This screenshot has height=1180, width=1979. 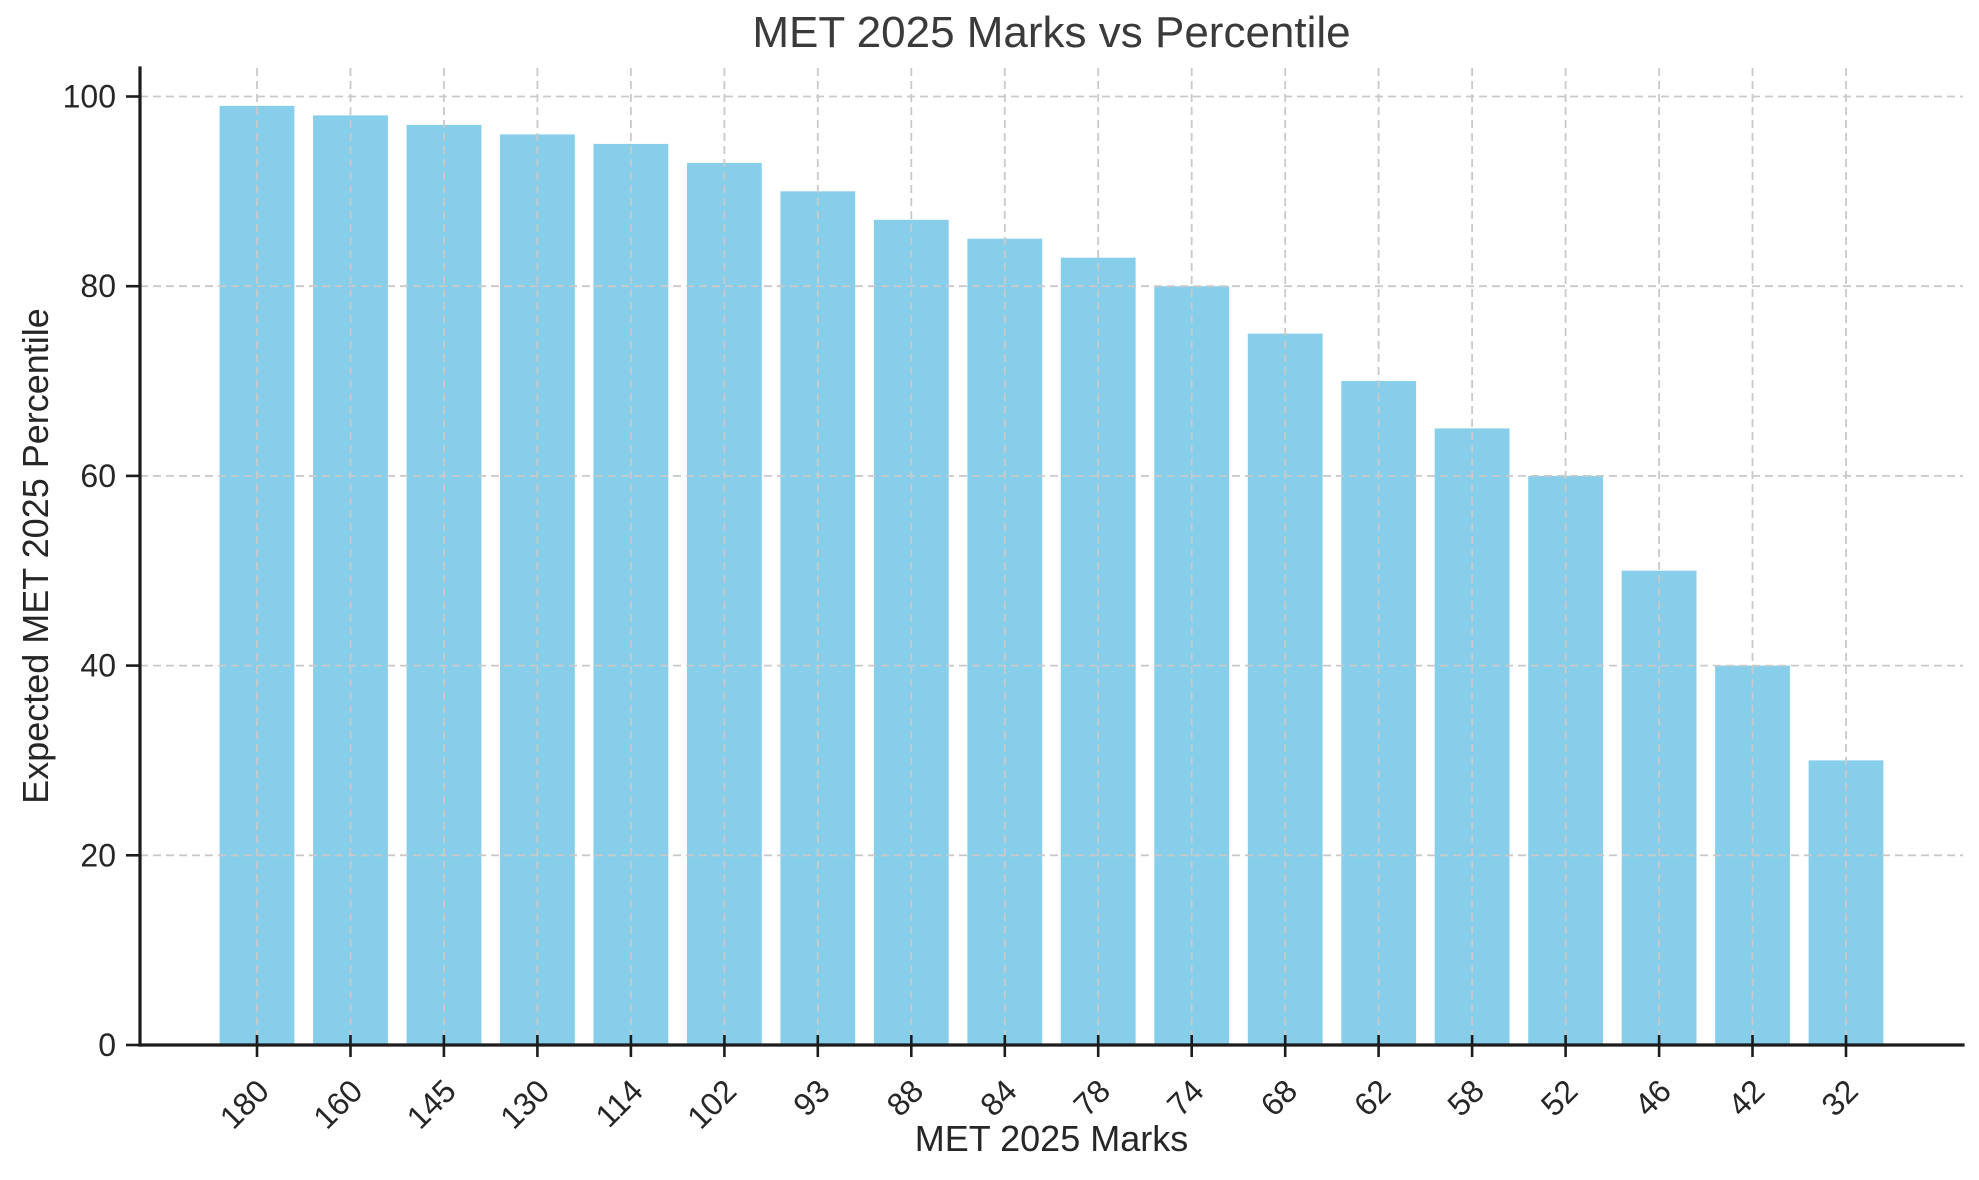 I want to click on x-tick-label: 62, so click(x=1372, y=1097).